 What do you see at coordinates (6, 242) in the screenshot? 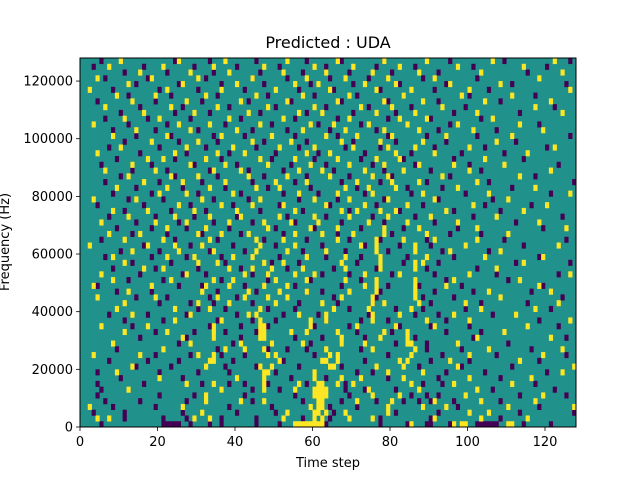
I see `y-axis-label: Frequency (Hz)` at bounding box center [6, 242].